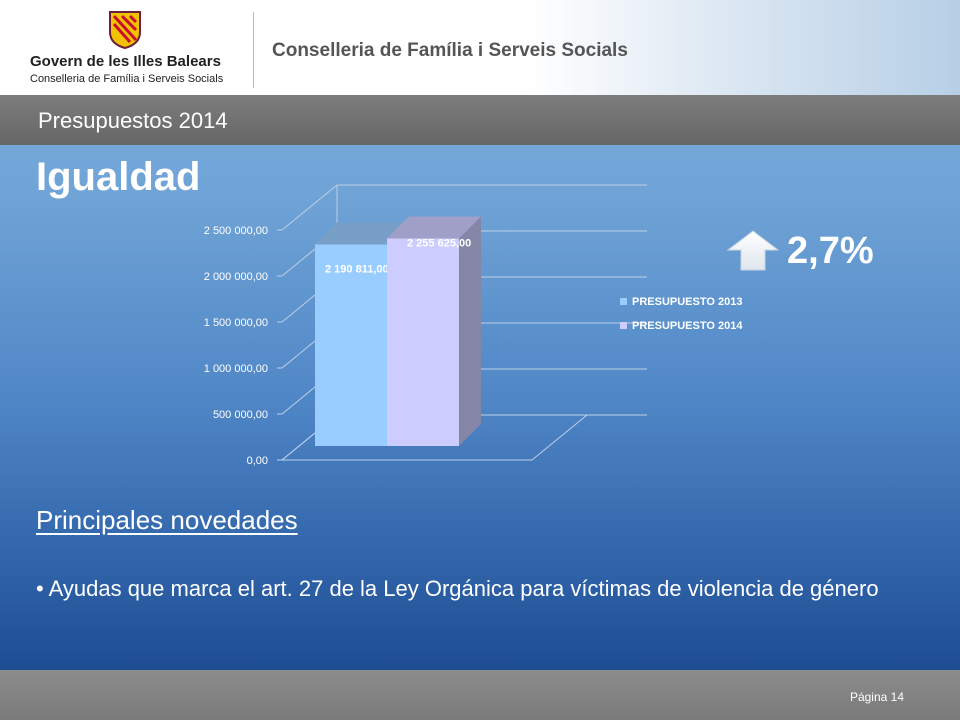 This screenshot has height=720, width=960. Describe the element at coordinates (559, 437) in the screenshot. I see `chart-floor-right-edge` at that location.